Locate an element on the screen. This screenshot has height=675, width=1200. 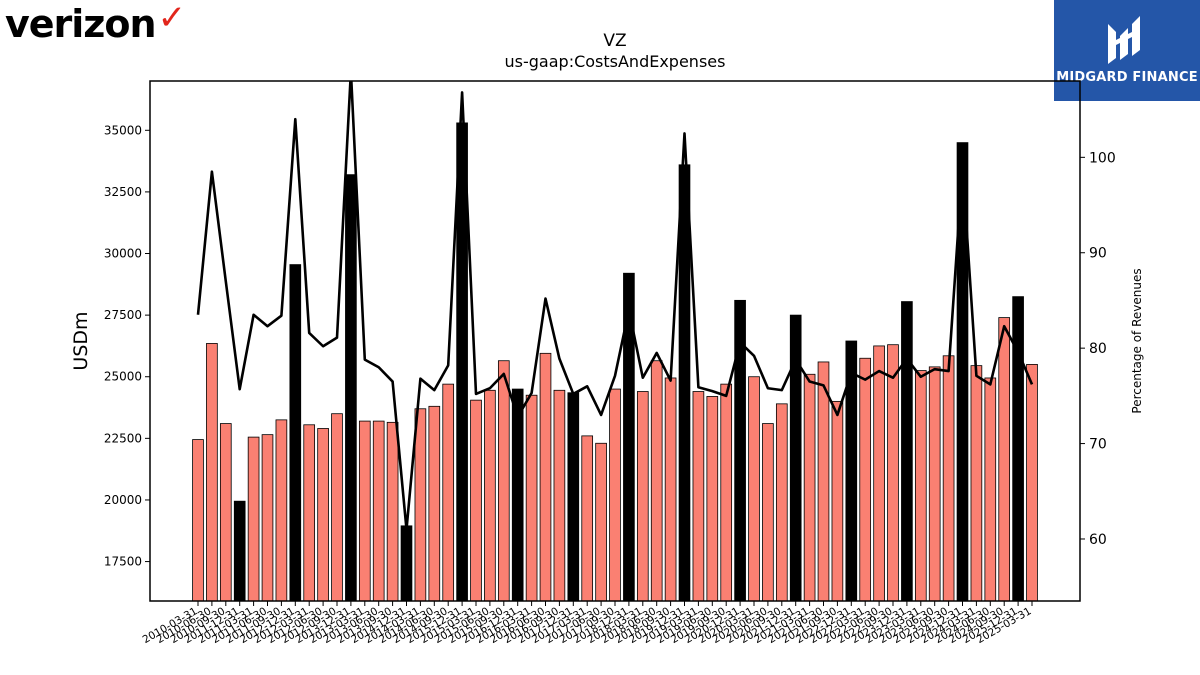
check-icon: ✓ is located at coordinates (171, 19).